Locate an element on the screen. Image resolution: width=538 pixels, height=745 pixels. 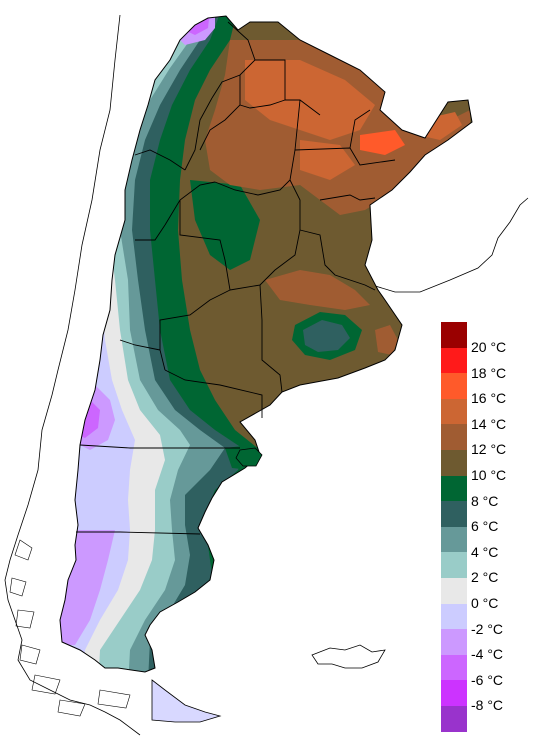
legend-item: 0 °C is located at coordinates (486, 594).